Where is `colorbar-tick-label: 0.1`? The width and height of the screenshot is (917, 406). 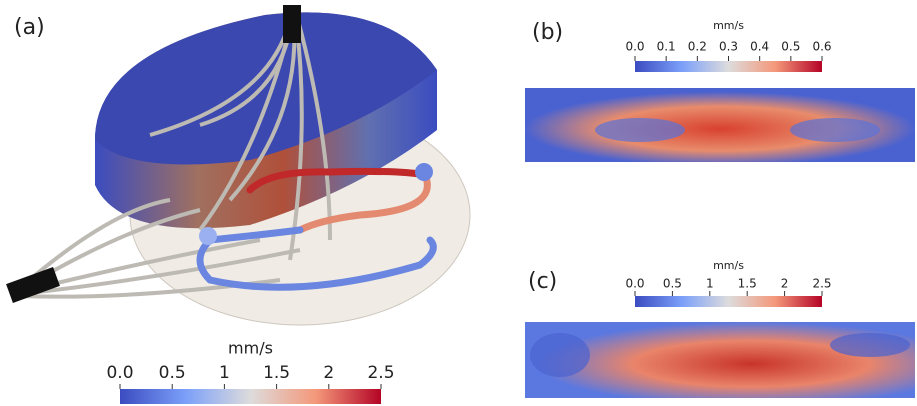 colorbar-tick-label: 0.1 is located at coordinates (666, 47).